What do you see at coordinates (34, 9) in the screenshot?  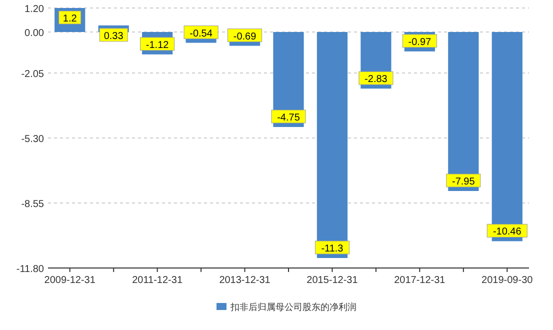 I see `y-tick-label: 1.20` at bounding box center [34, 9].